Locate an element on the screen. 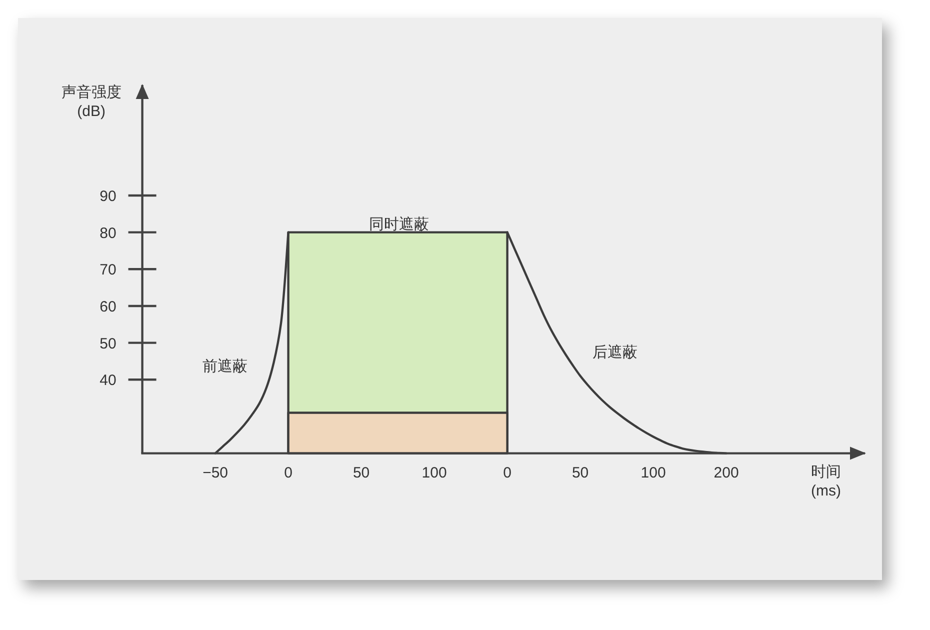 This screenshot has height=630, width=930. x-tick-label: −50 is located at coordinates (215, 473).